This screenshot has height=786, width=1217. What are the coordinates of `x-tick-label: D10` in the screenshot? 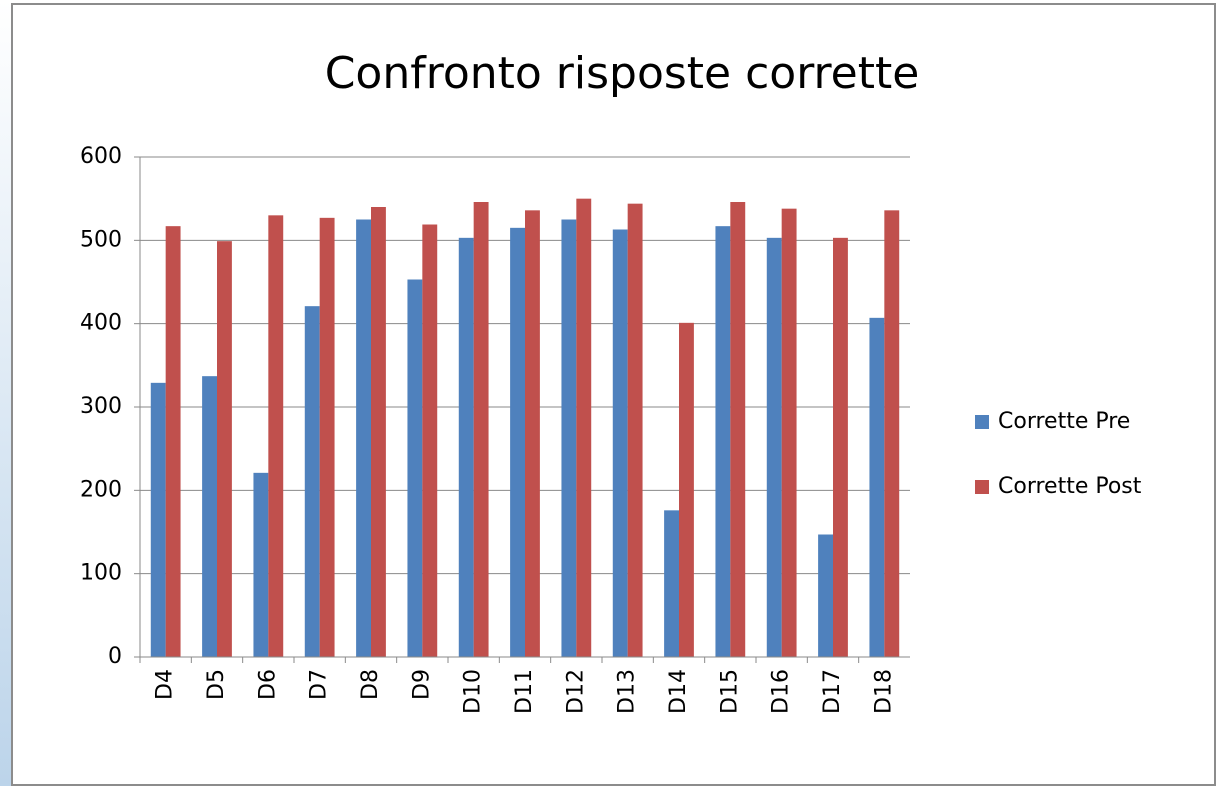 It's located at (473, 691).